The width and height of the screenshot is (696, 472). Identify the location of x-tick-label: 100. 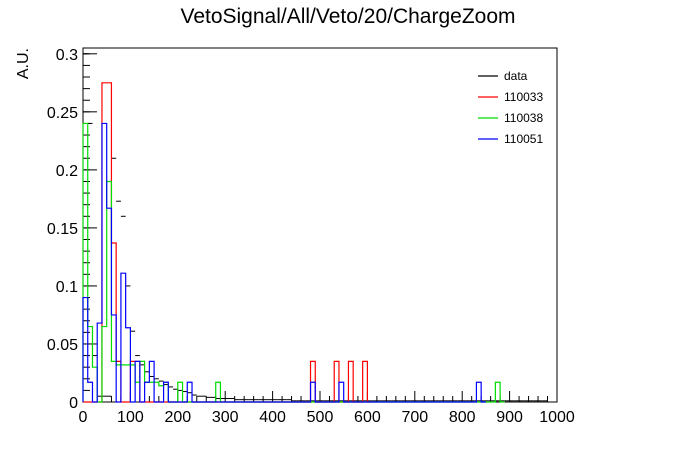
(130, 417).